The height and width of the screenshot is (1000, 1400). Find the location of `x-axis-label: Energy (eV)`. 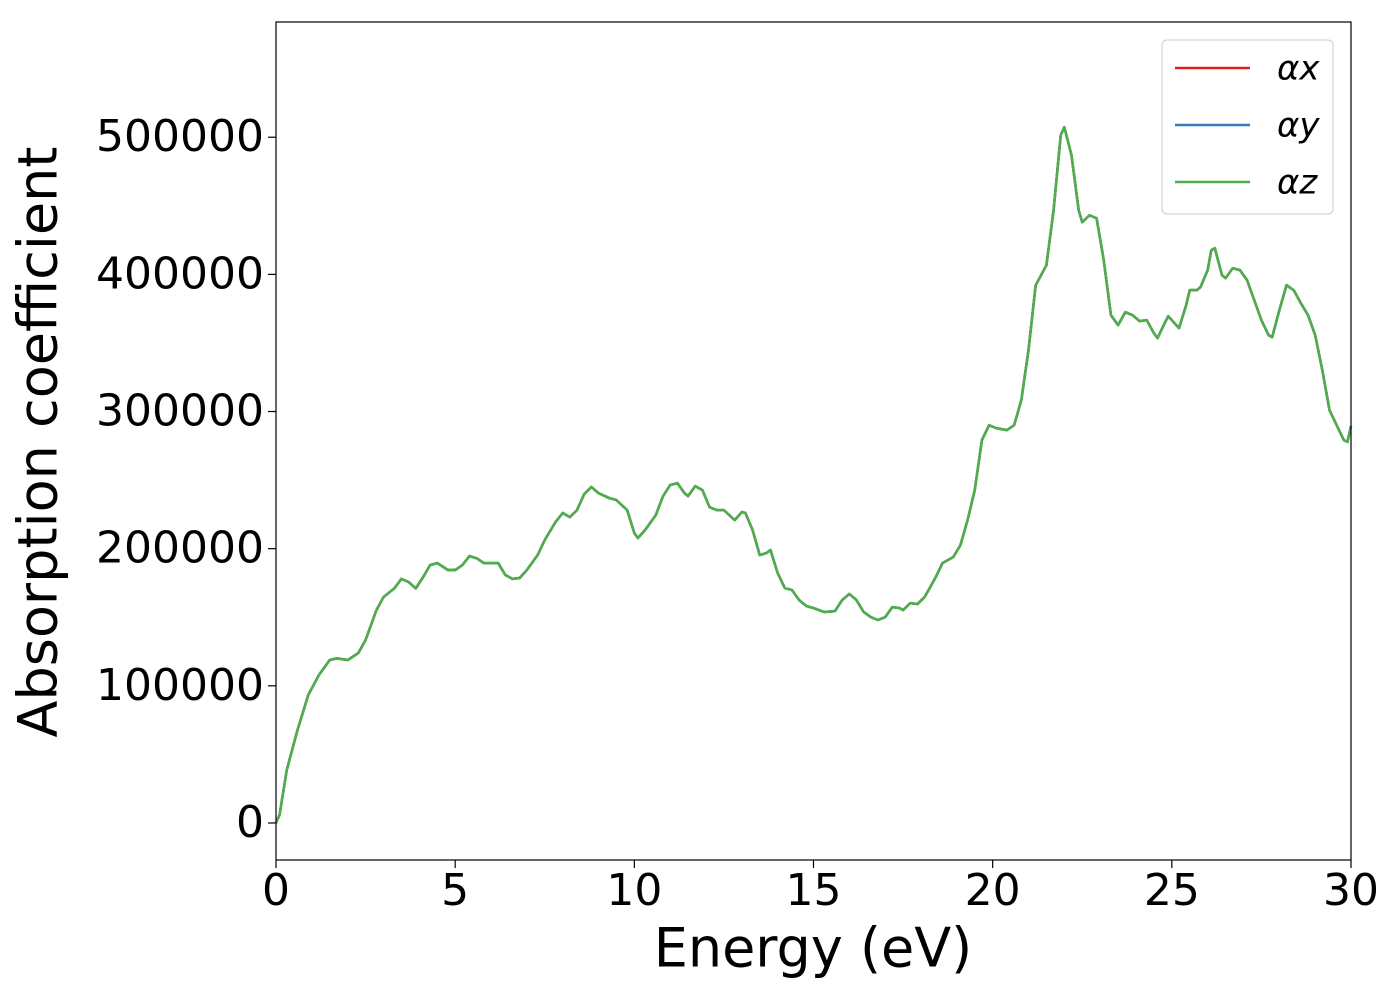

x-axis-label: Energy (eV) is located at coordinates (813, 948).